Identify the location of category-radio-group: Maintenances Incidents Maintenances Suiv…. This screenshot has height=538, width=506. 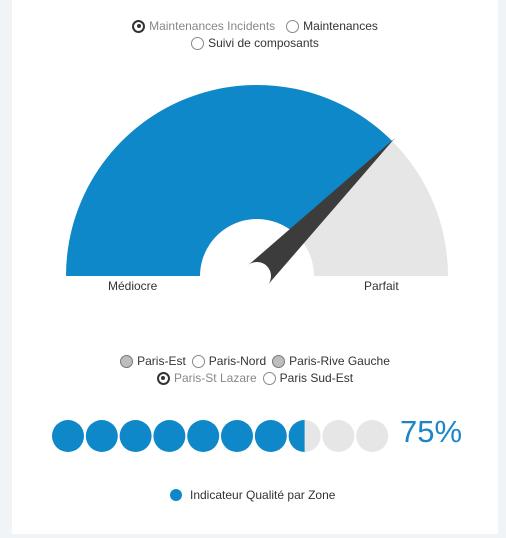
(255, 34).